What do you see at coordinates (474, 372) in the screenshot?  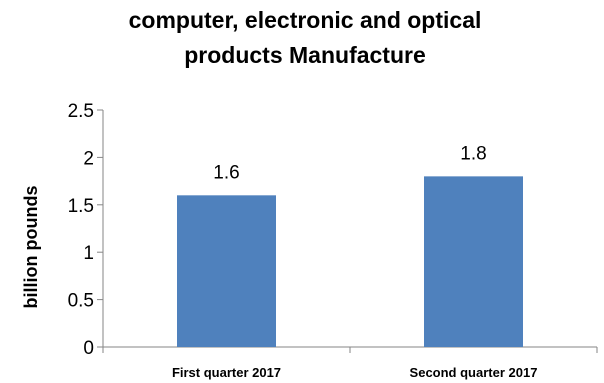 I see `x-category-label: Second quarter 2017` at bounding box center [474, 372].